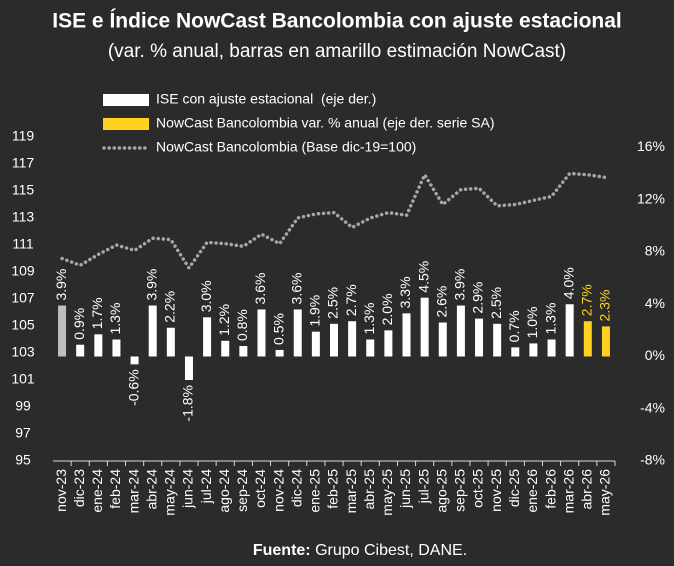 Image resolution: width=674 pixels, height=566 pixels. I want to click on source: Fuente: Grupo Cibest, DANE., so click(360, 550).